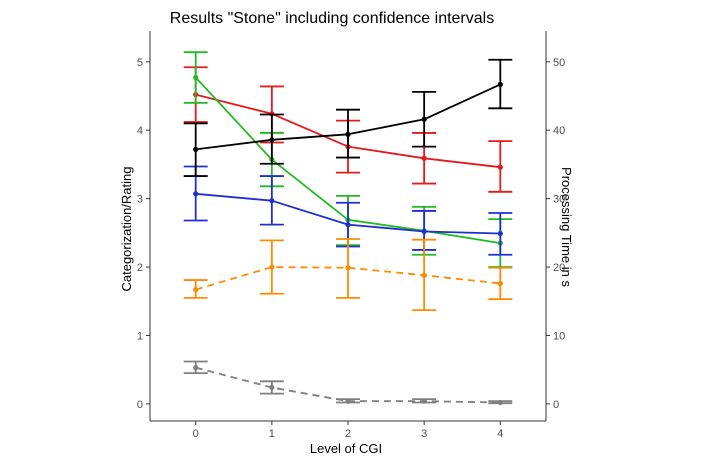 The height and width of the screenshot is (465, 704). I want to click on x-tick-label: 2, so click(348, 434).